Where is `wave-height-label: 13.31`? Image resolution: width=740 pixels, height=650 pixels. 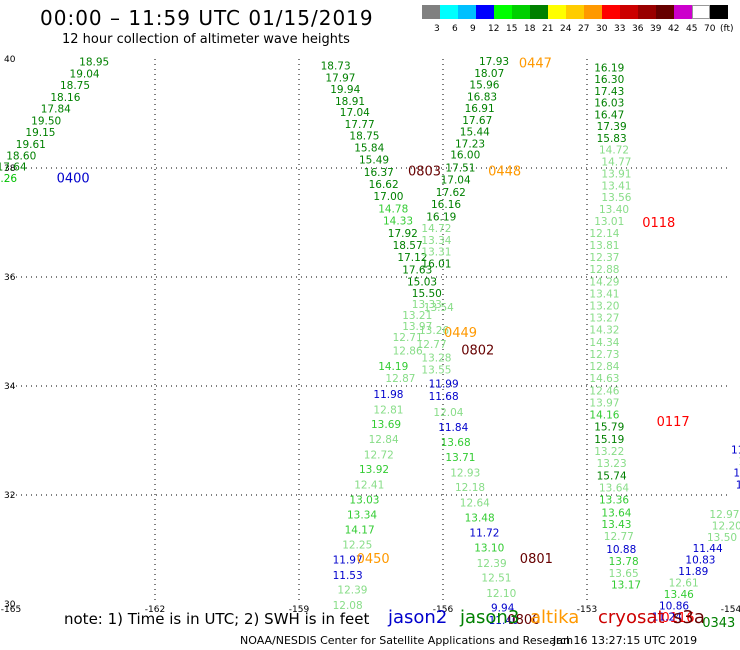 wave-height-label: 13.31 is located at coordinates (436, 253).